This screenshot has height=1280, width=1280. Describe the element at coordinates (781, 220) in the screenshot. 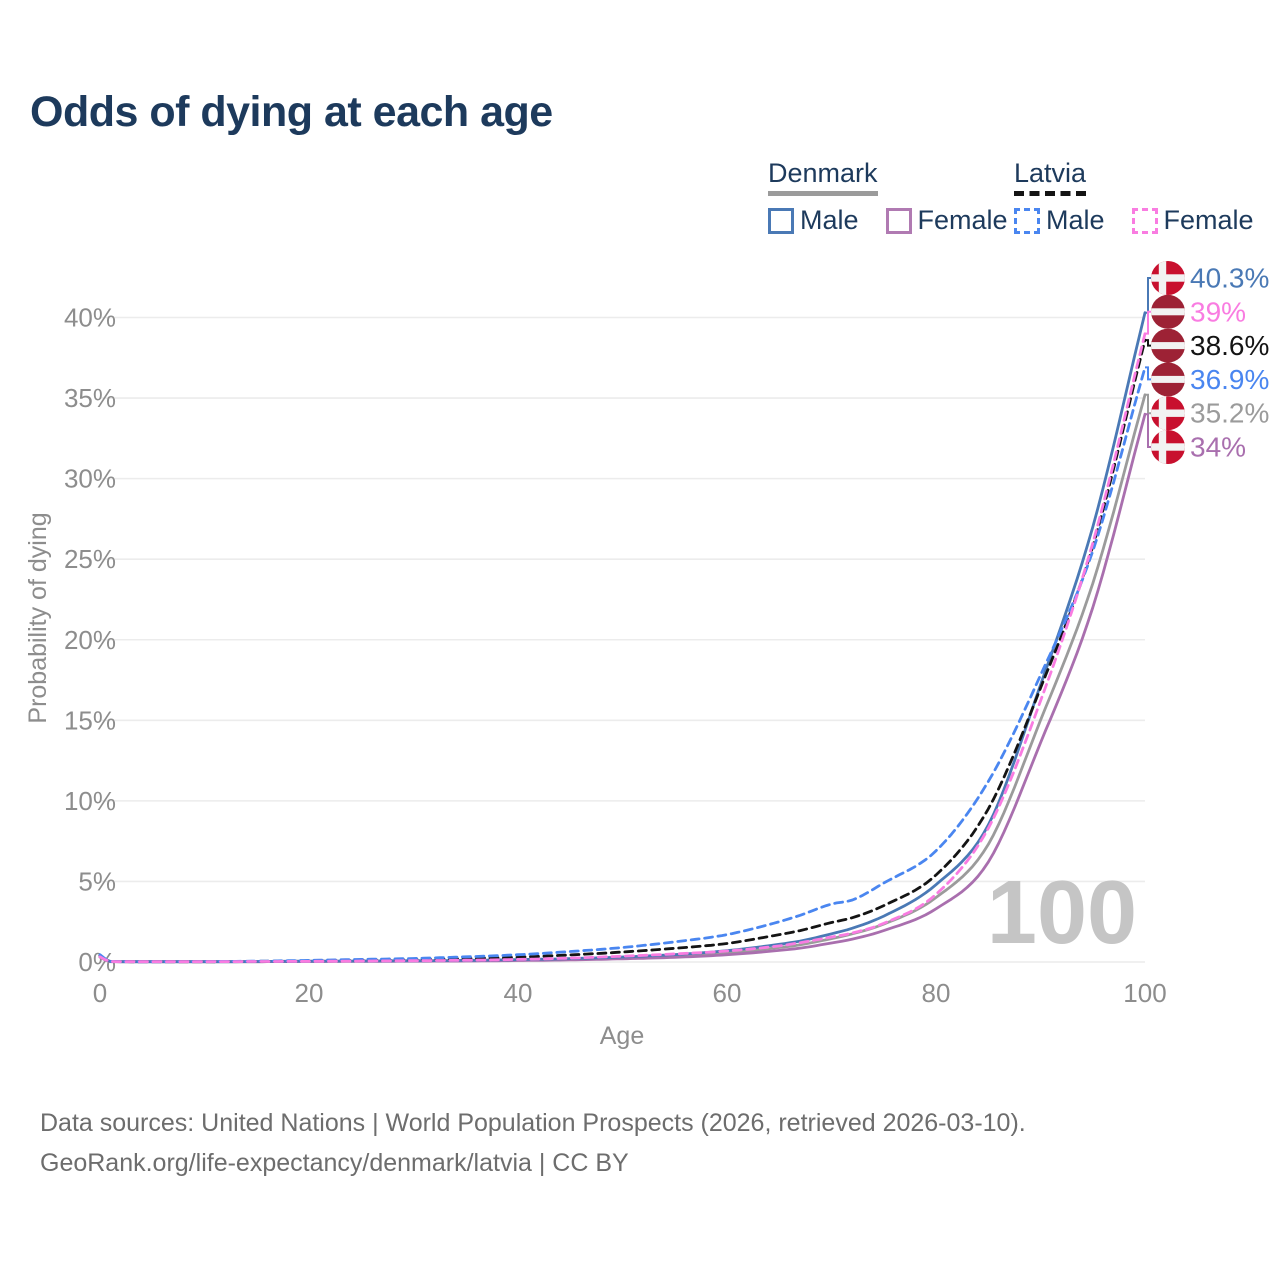

I see `denmark-male-swatch-icon` at that location.